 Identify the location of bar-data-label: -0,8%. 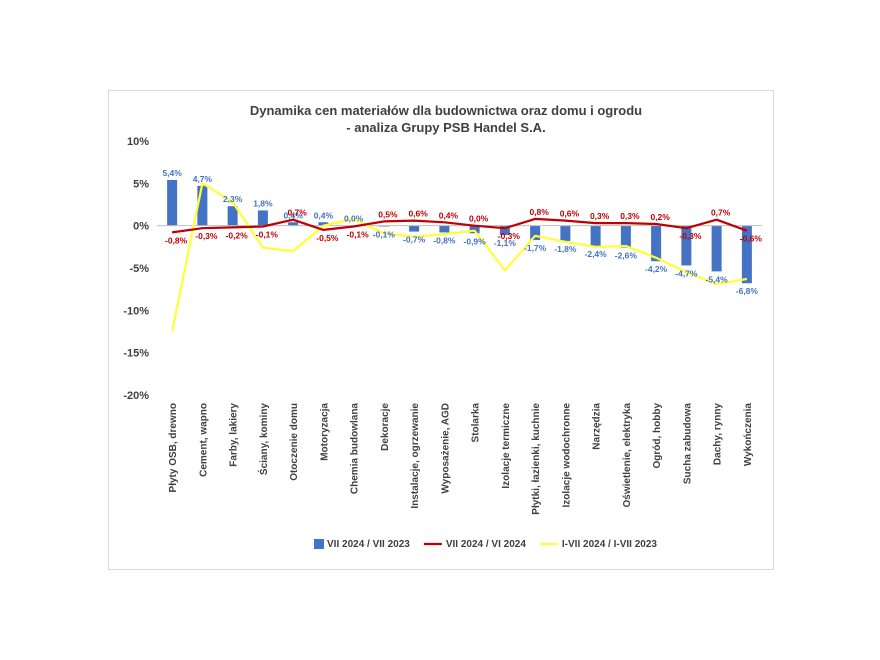
(444, 240).